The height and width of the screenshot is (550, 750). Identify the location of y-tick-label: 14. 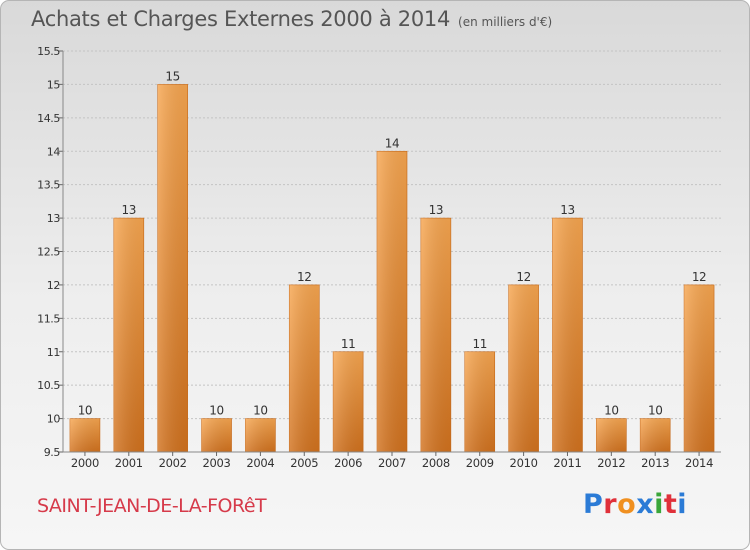
(54, 151).